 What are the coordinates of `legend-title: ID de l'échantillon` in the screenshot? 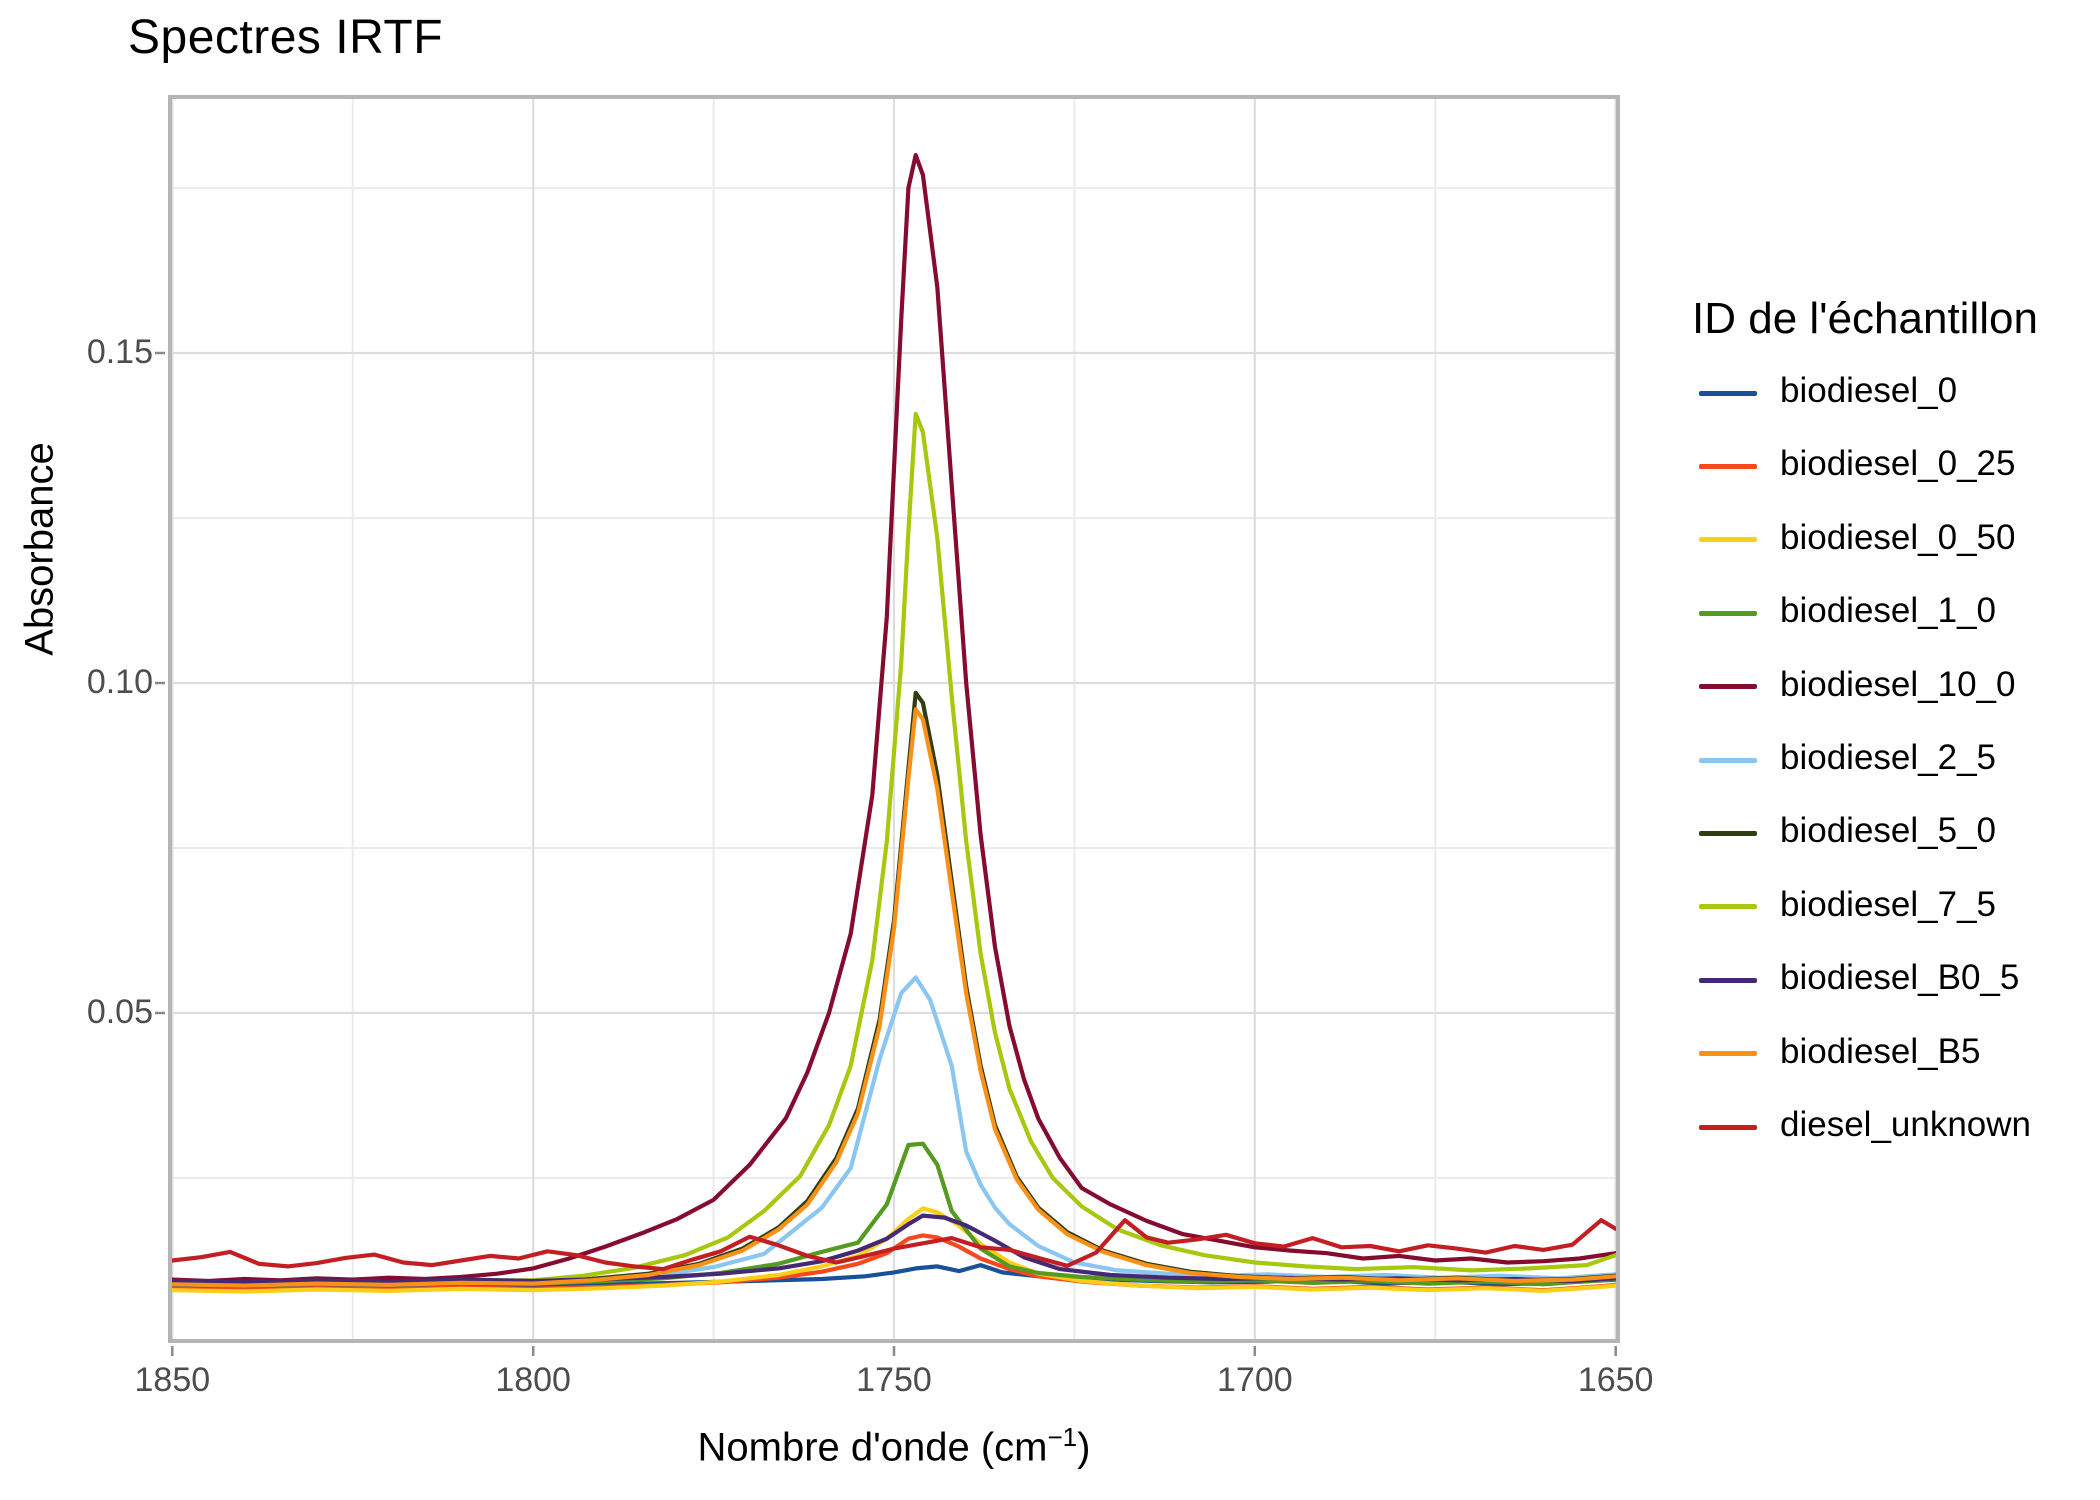 It's located at (1865, 318).